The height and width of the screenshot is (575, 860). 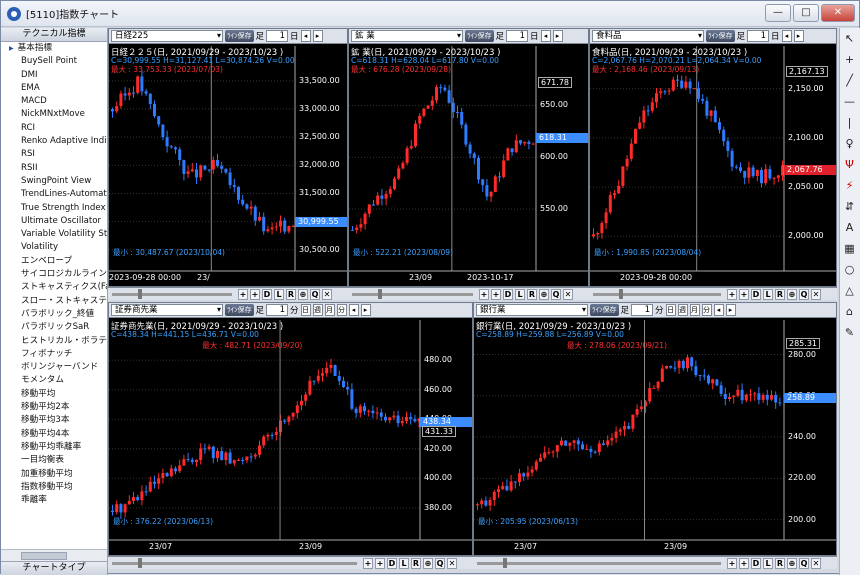 I want to click on indicator-item: フィボナッチ, so click(x=47, y=353).